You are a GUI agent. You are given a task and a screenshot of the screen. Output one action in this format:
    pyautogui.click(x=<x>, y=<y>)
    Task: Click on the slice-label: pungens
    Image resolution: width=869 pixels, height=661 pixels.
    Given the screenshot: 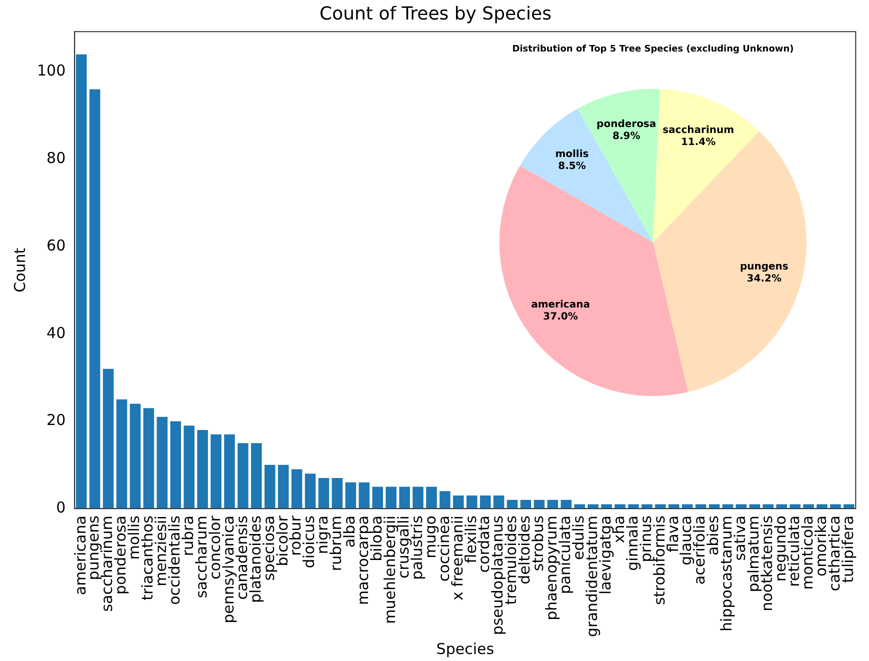 What is the action you would take?
    pyautogui.click(x=764, y=266)
    